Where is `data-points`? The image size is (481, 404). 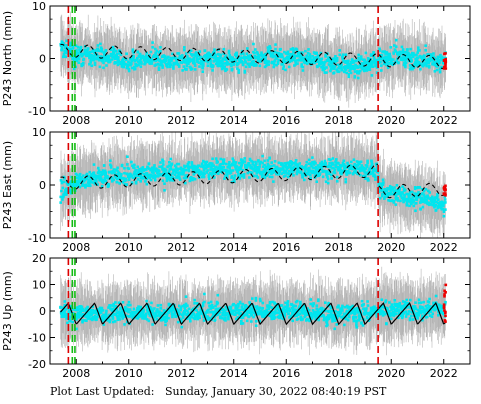 data-points is located at coordinates (253, 59).